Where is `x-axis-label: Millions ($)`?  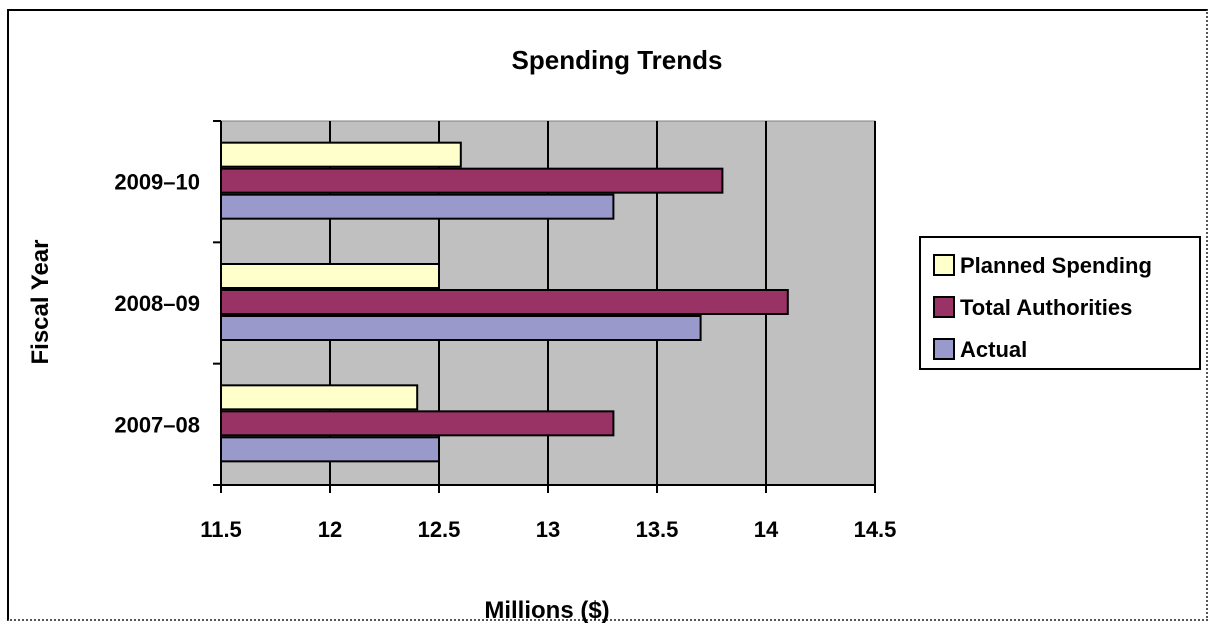
x-axis-label: Millions ($) is located at coordinates (546, 610).